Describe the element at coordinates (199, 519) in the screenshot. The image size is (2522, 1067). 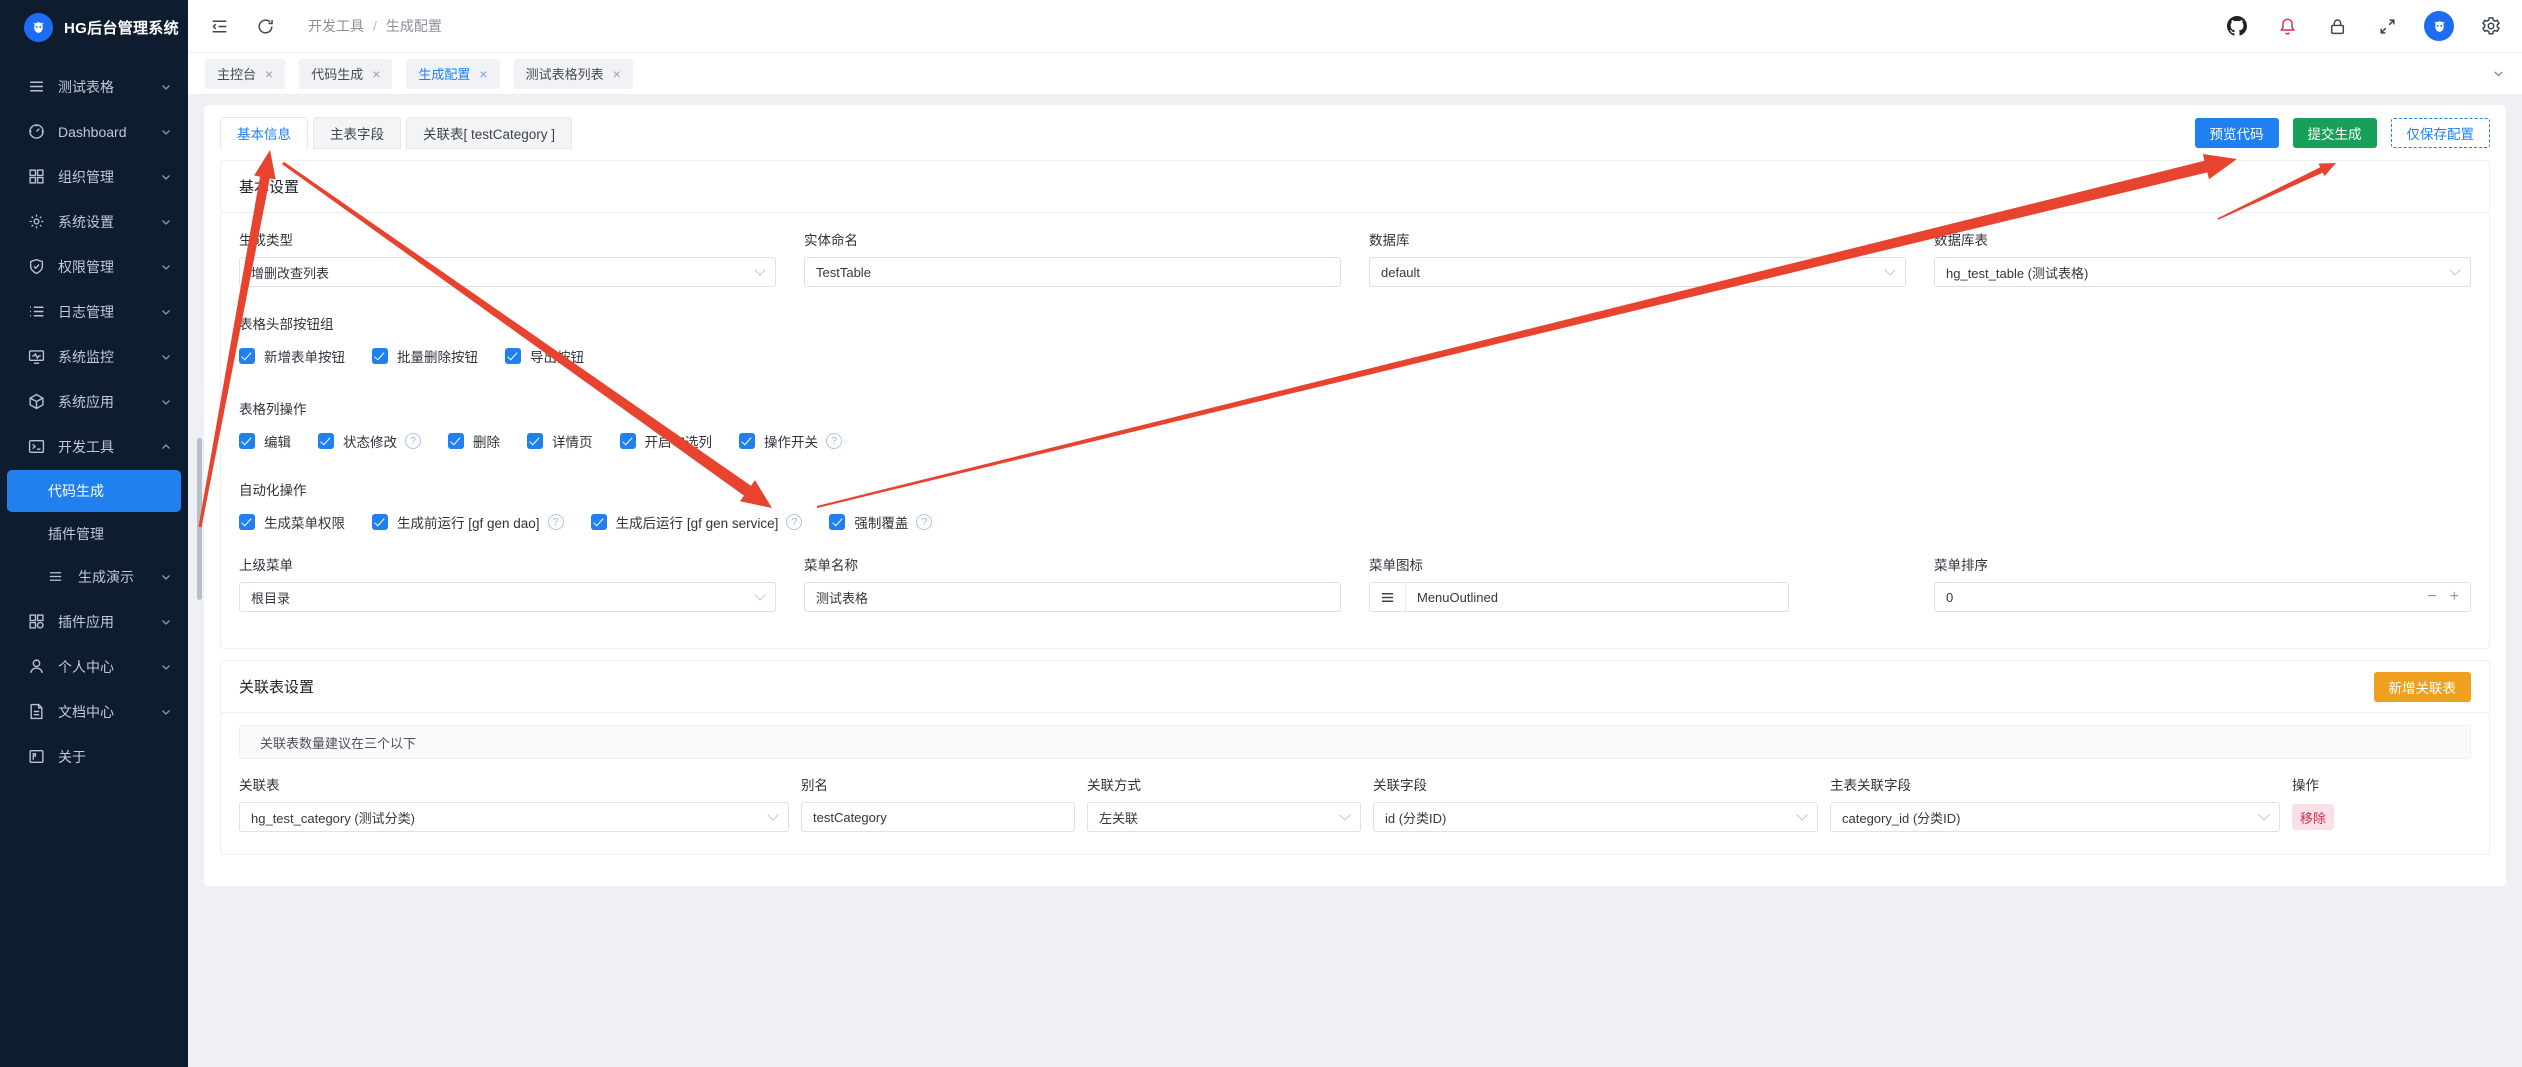
I see `scrollbar-thumb` at that location.